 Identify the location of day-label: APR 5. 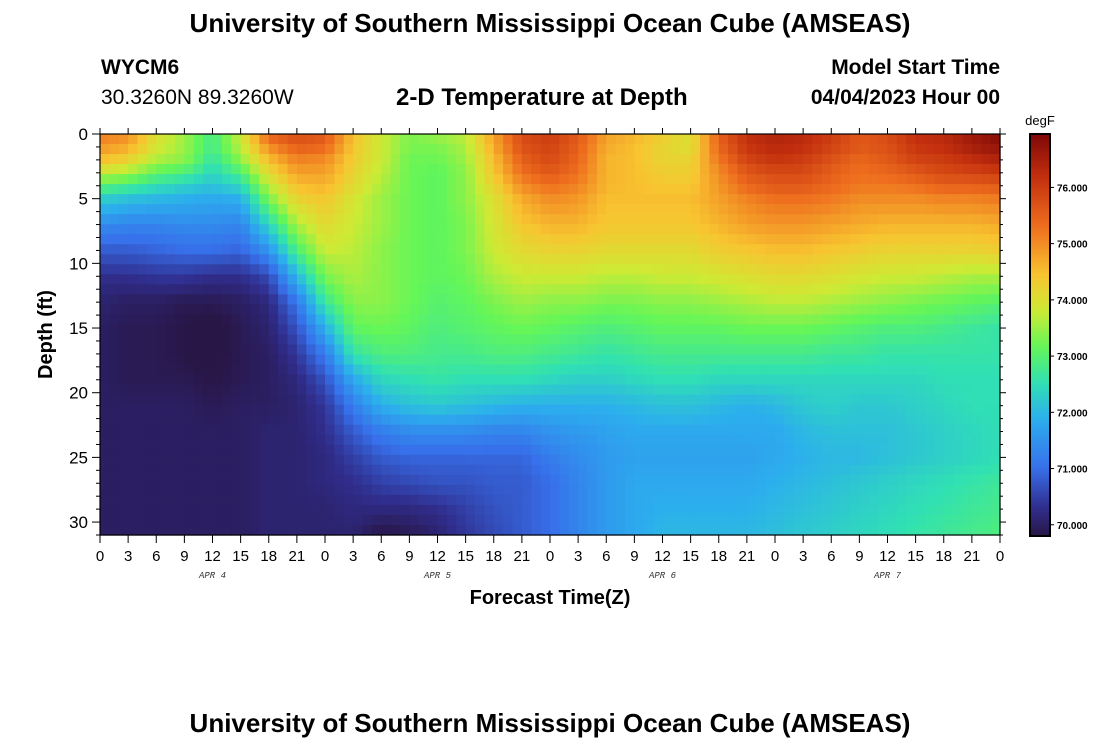
(437, 576).